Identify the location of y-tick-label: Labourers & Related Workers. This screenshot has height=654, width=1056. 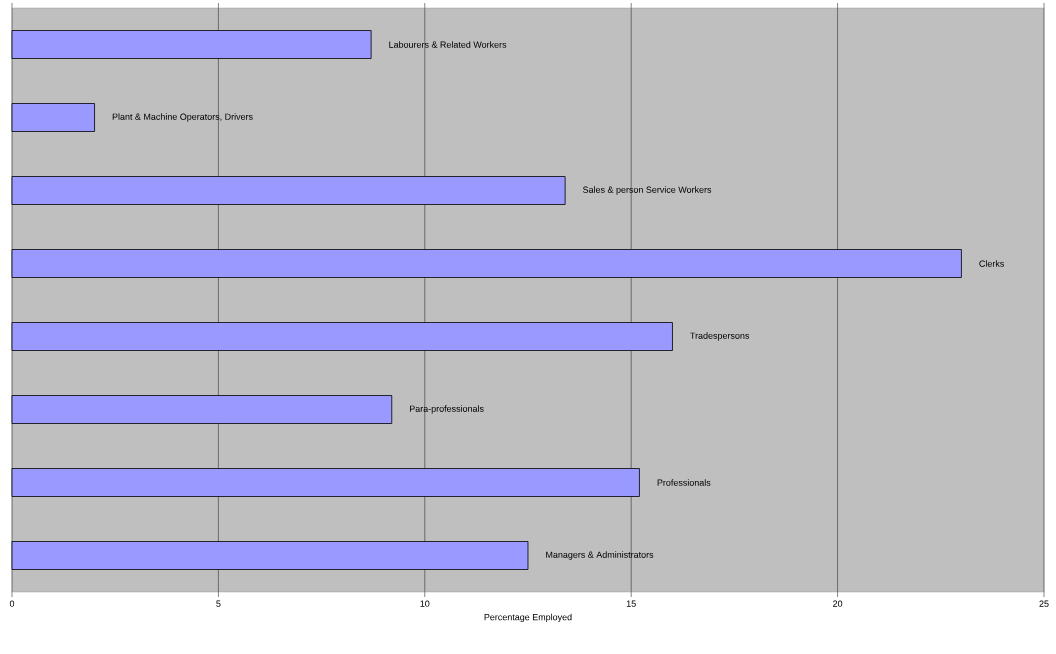
(448, 44).